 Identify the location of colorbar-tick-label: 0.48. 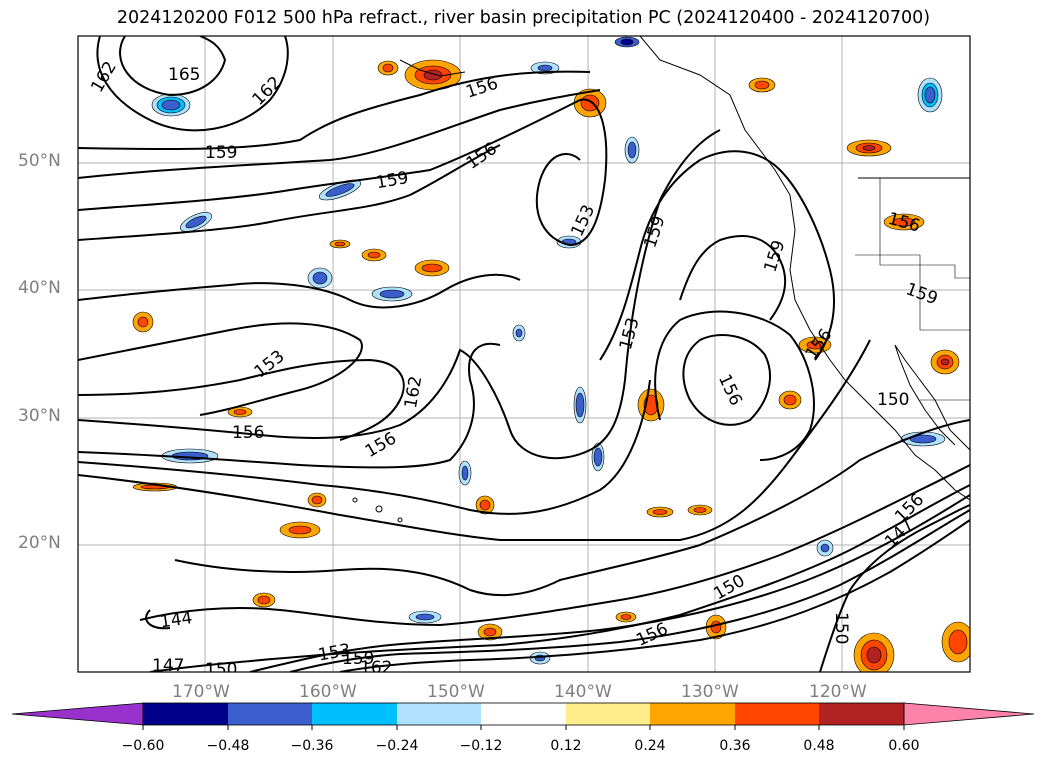
(819, 746).